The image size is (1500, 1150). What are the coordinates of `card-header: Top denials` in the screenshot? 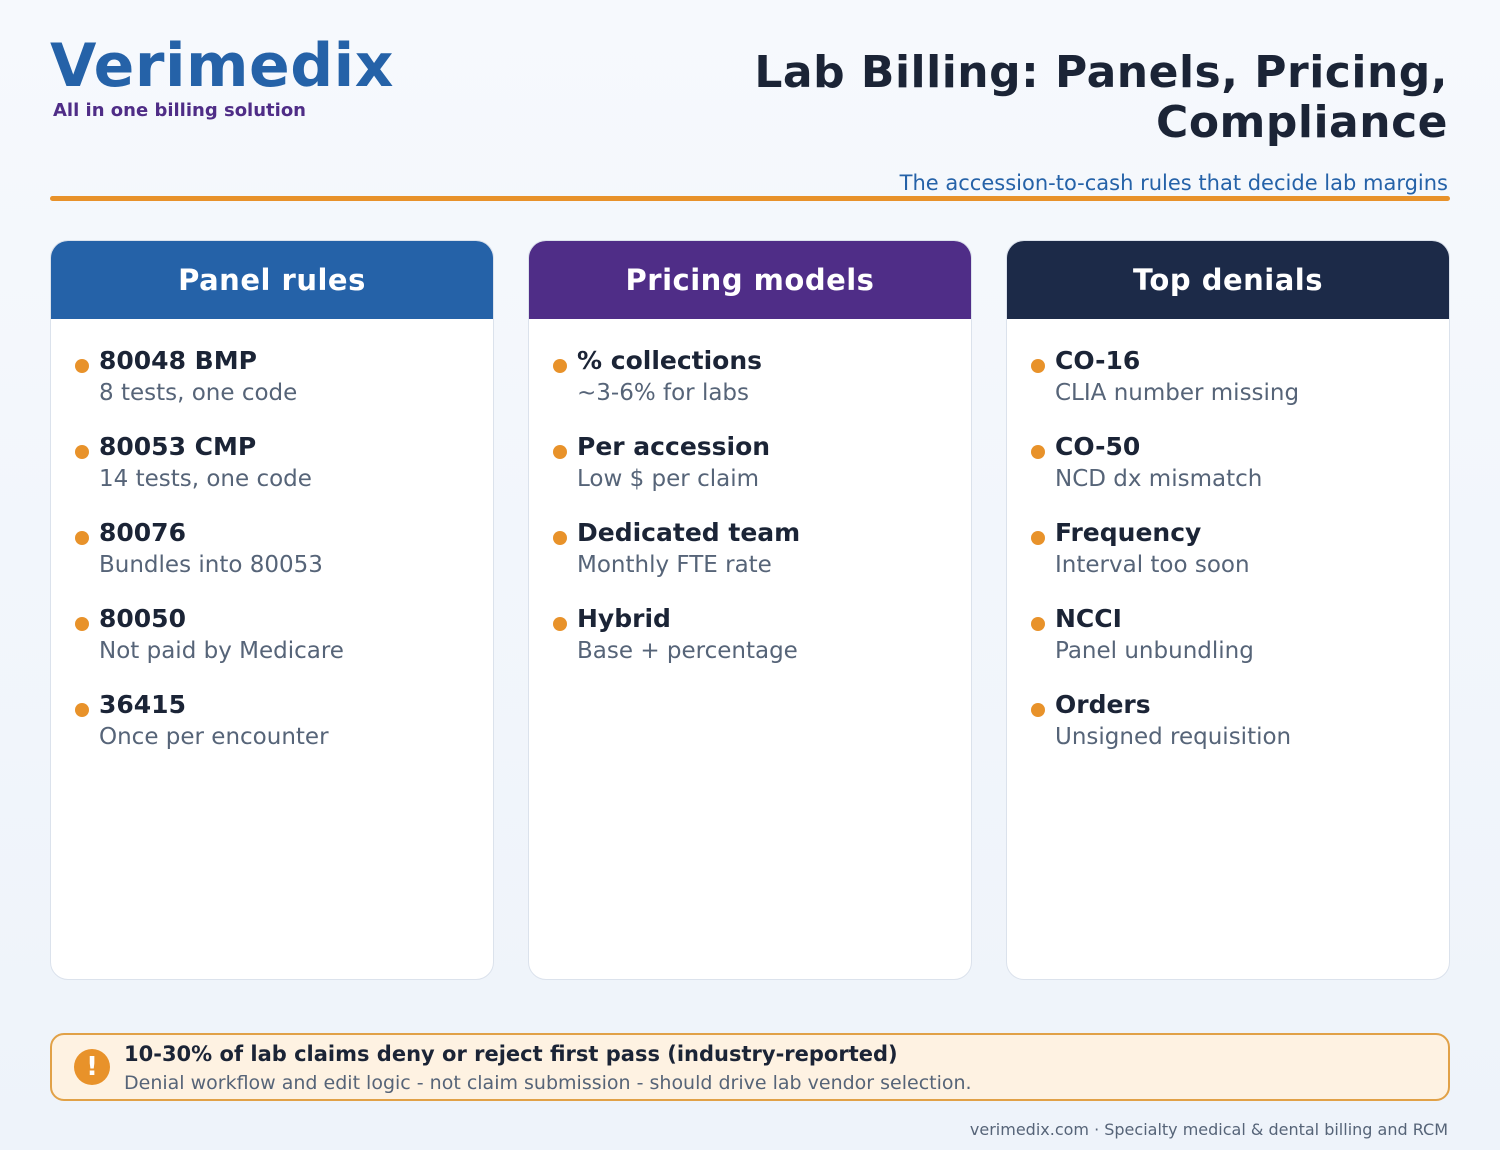 It's located at (1228, 280).